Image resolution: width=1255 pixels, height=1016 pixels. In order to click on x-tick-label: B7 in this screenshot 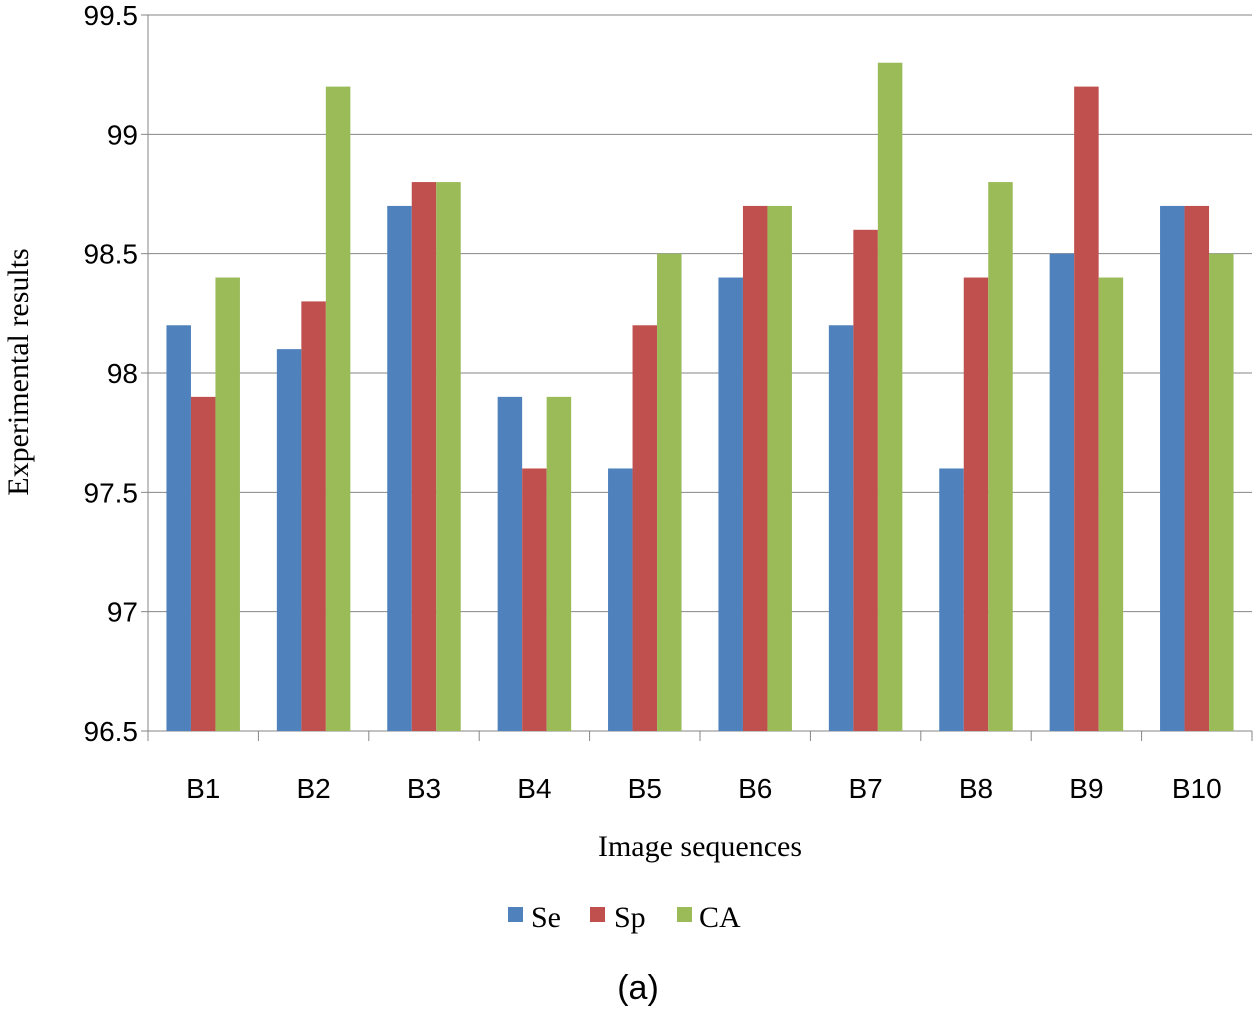, I will do `click(865, 788)`.